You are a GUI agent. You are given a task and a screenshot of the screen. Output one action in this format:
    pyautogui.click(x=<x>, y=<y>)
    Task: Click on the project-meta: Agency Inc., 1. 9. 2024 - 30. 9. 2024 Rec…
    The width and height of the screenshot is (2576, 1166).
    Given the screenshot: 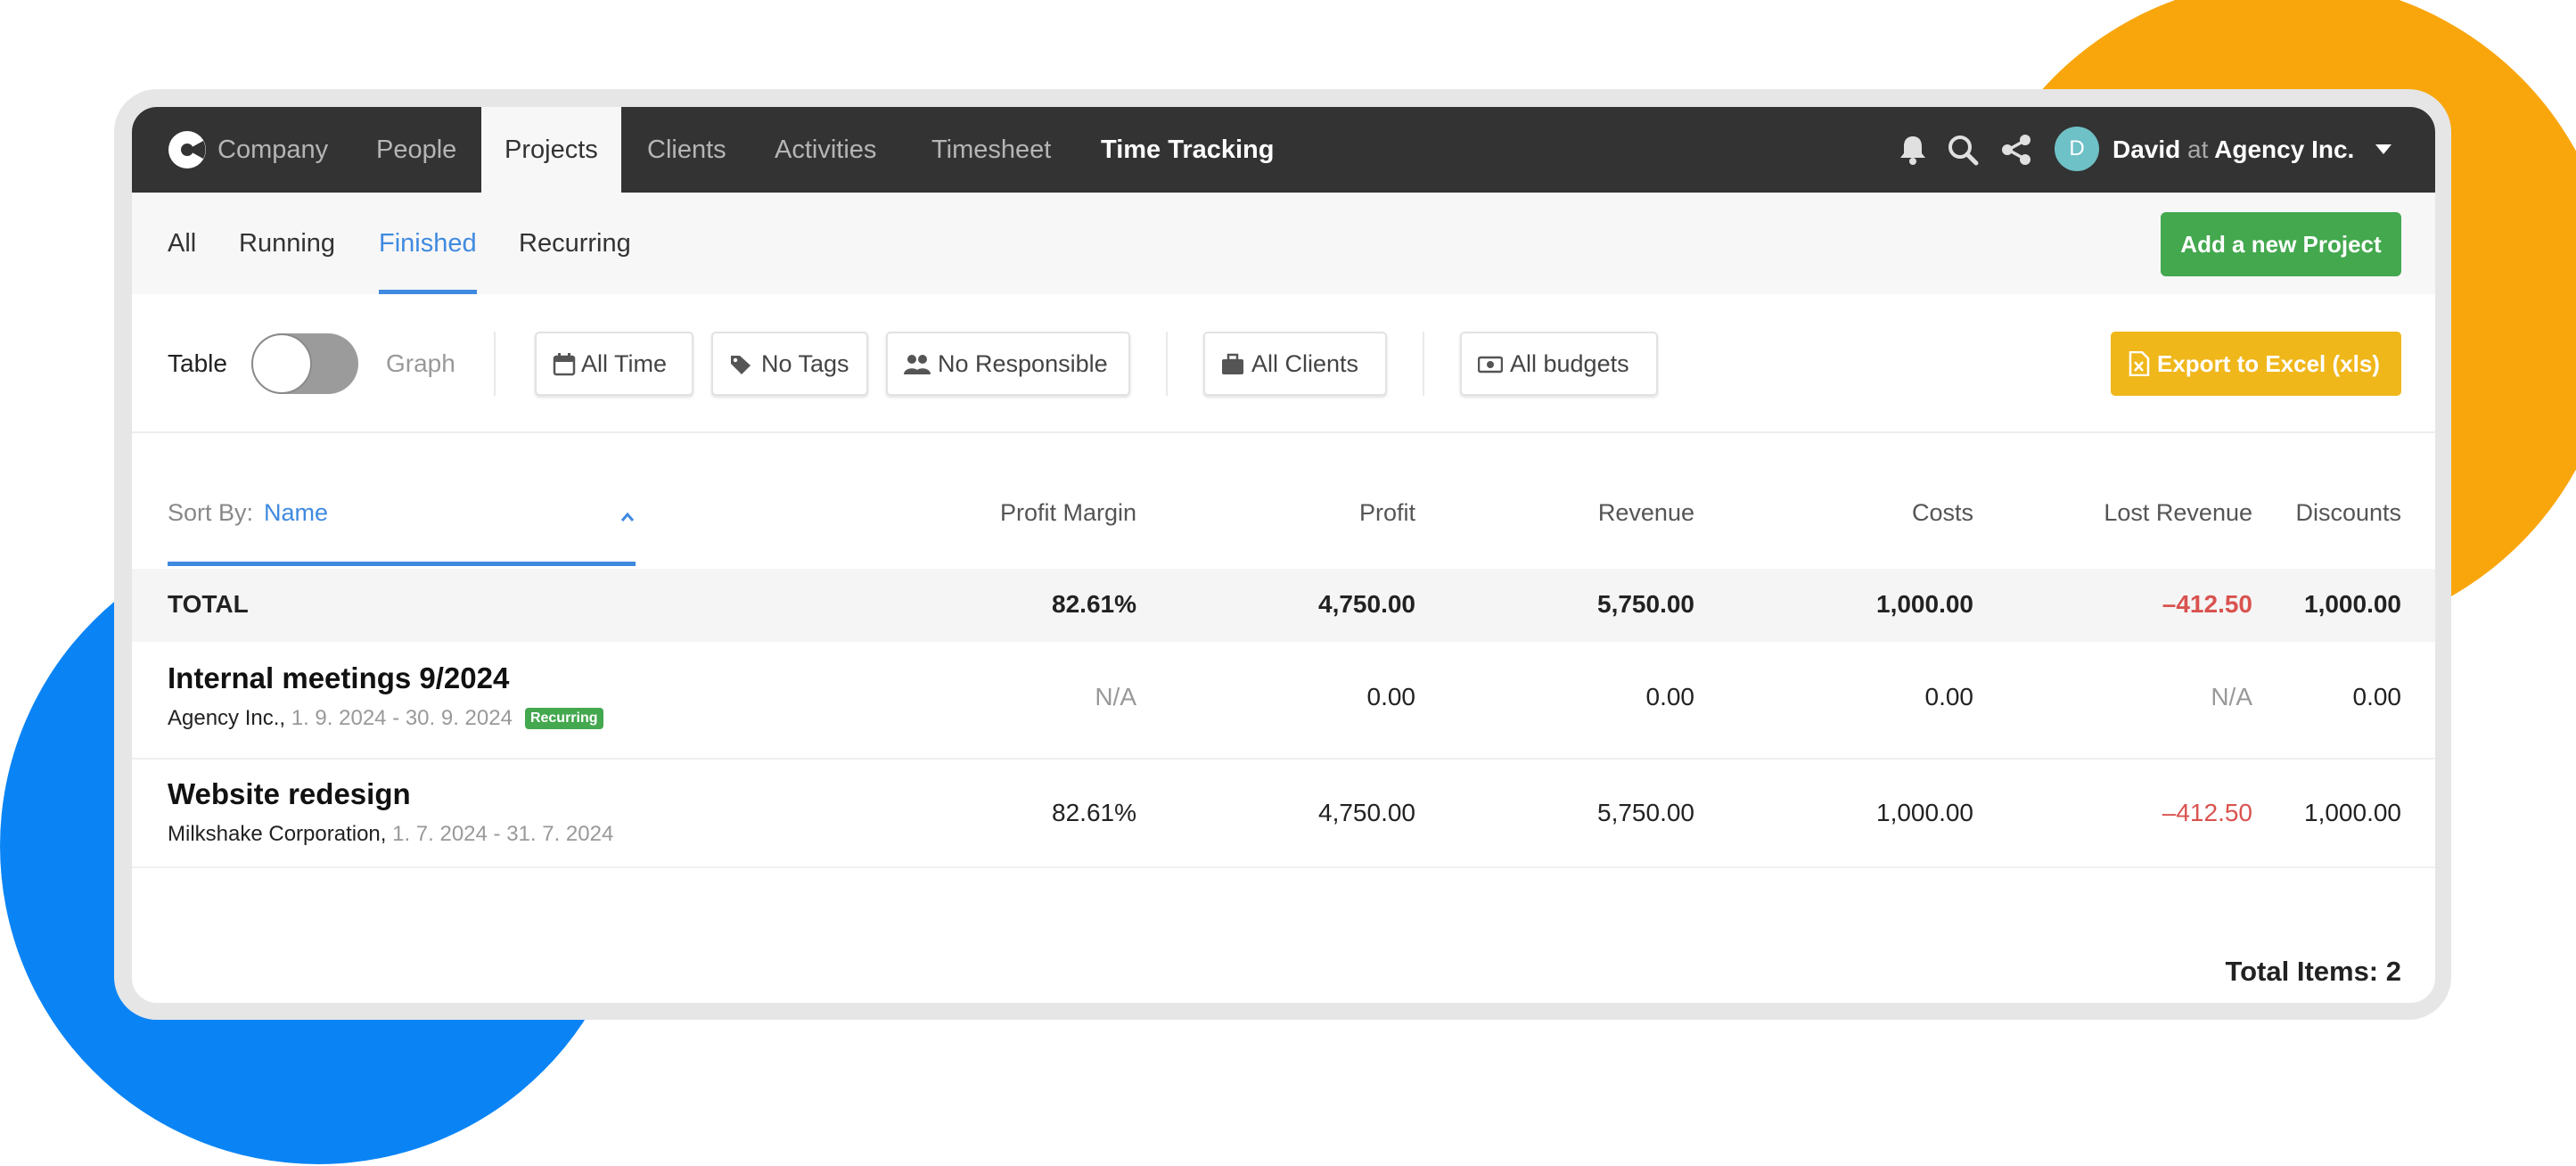 What is the action you would take?
    pyautogui.click(x=385, y=718)
    